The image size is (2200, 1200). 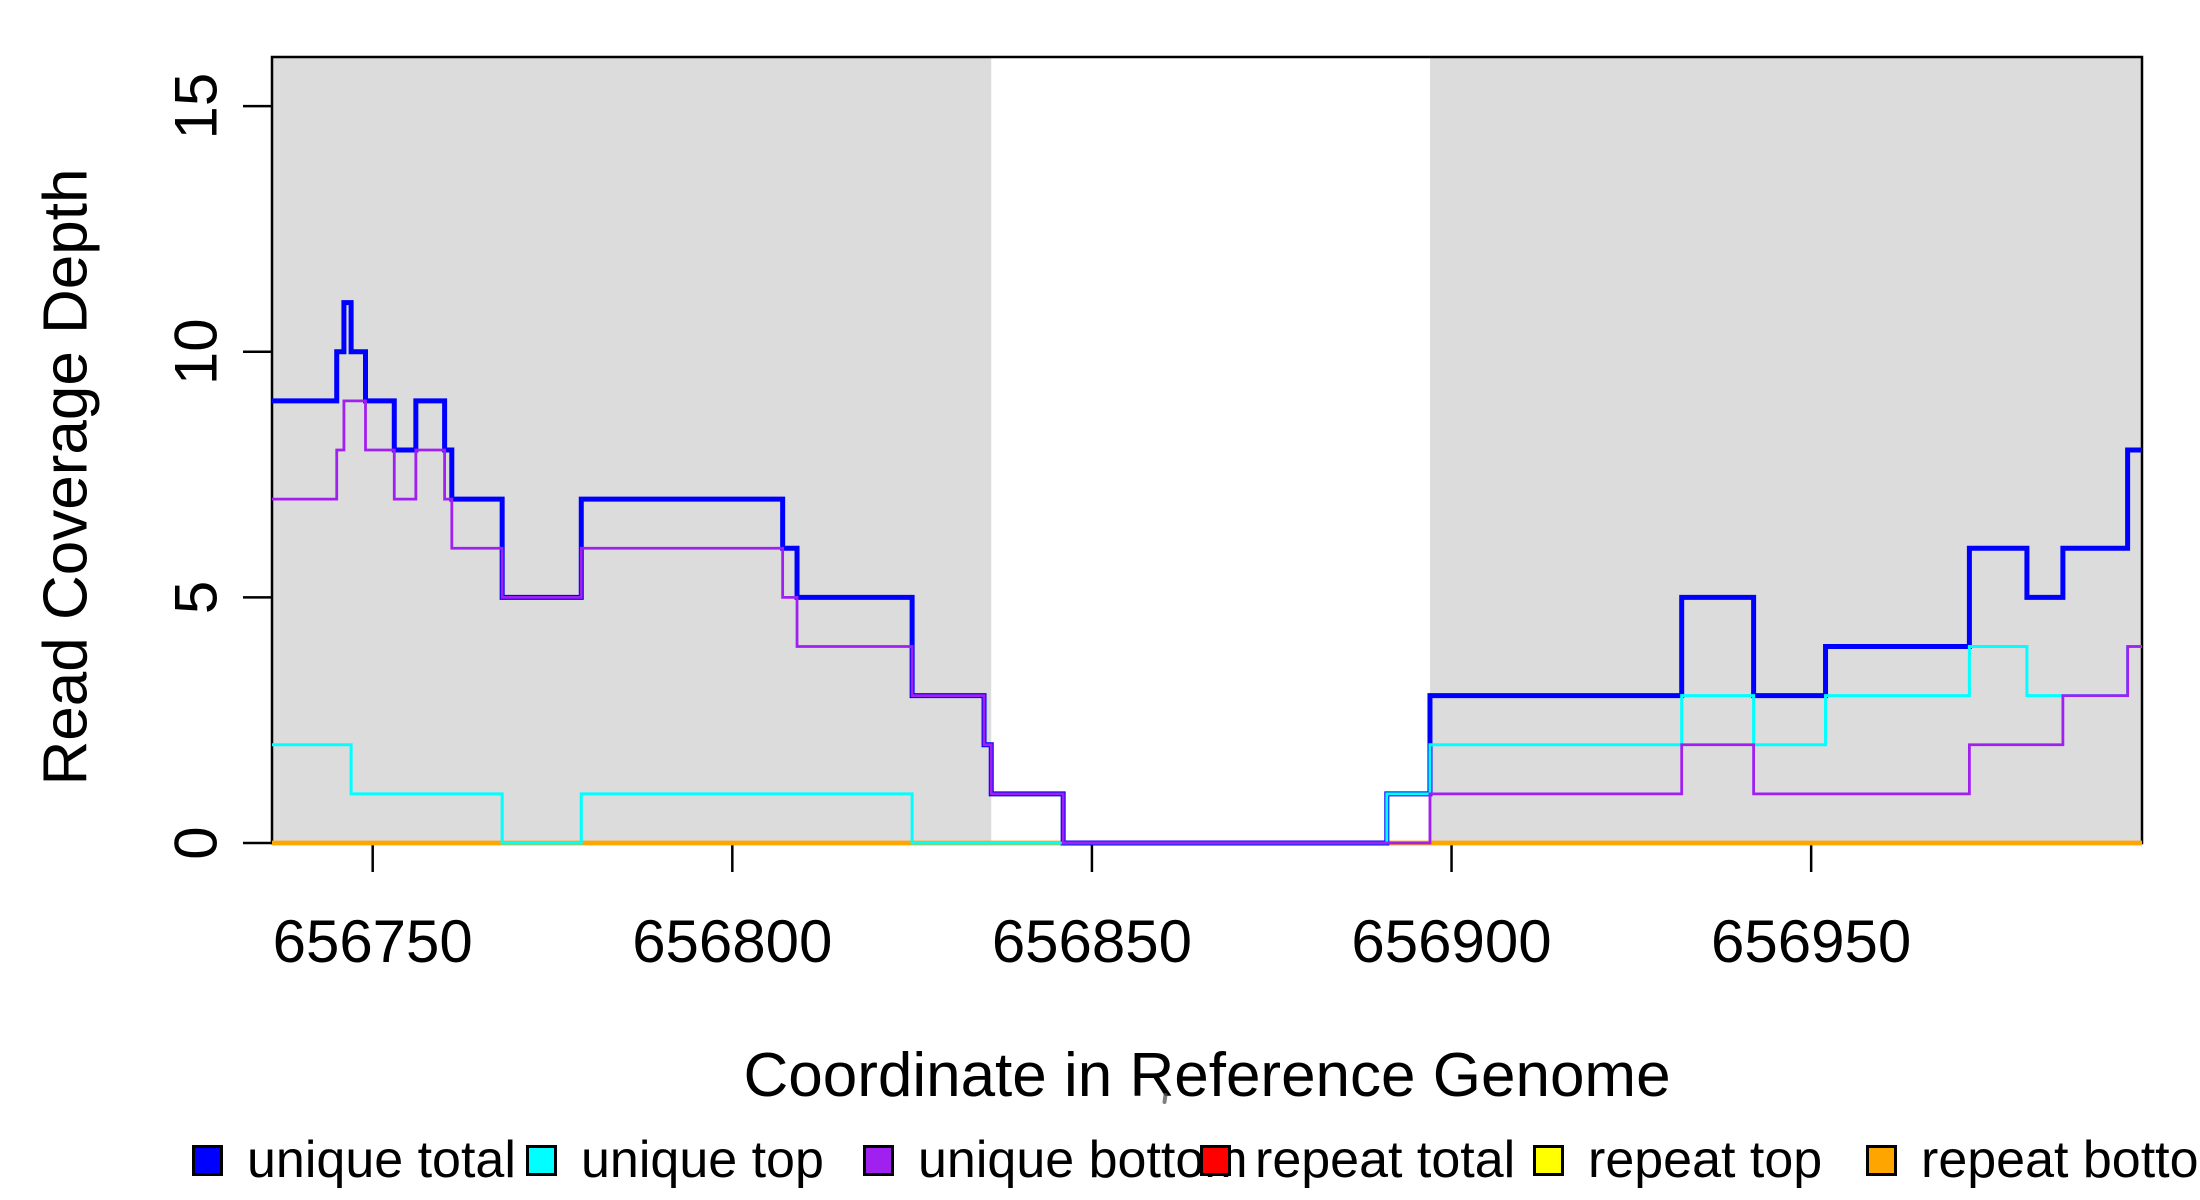 What do you see at coordinates (66, 477) in the screenshot?
I see `y-axis-title: Read Coverage Depth` at bounding box center [66, 477].